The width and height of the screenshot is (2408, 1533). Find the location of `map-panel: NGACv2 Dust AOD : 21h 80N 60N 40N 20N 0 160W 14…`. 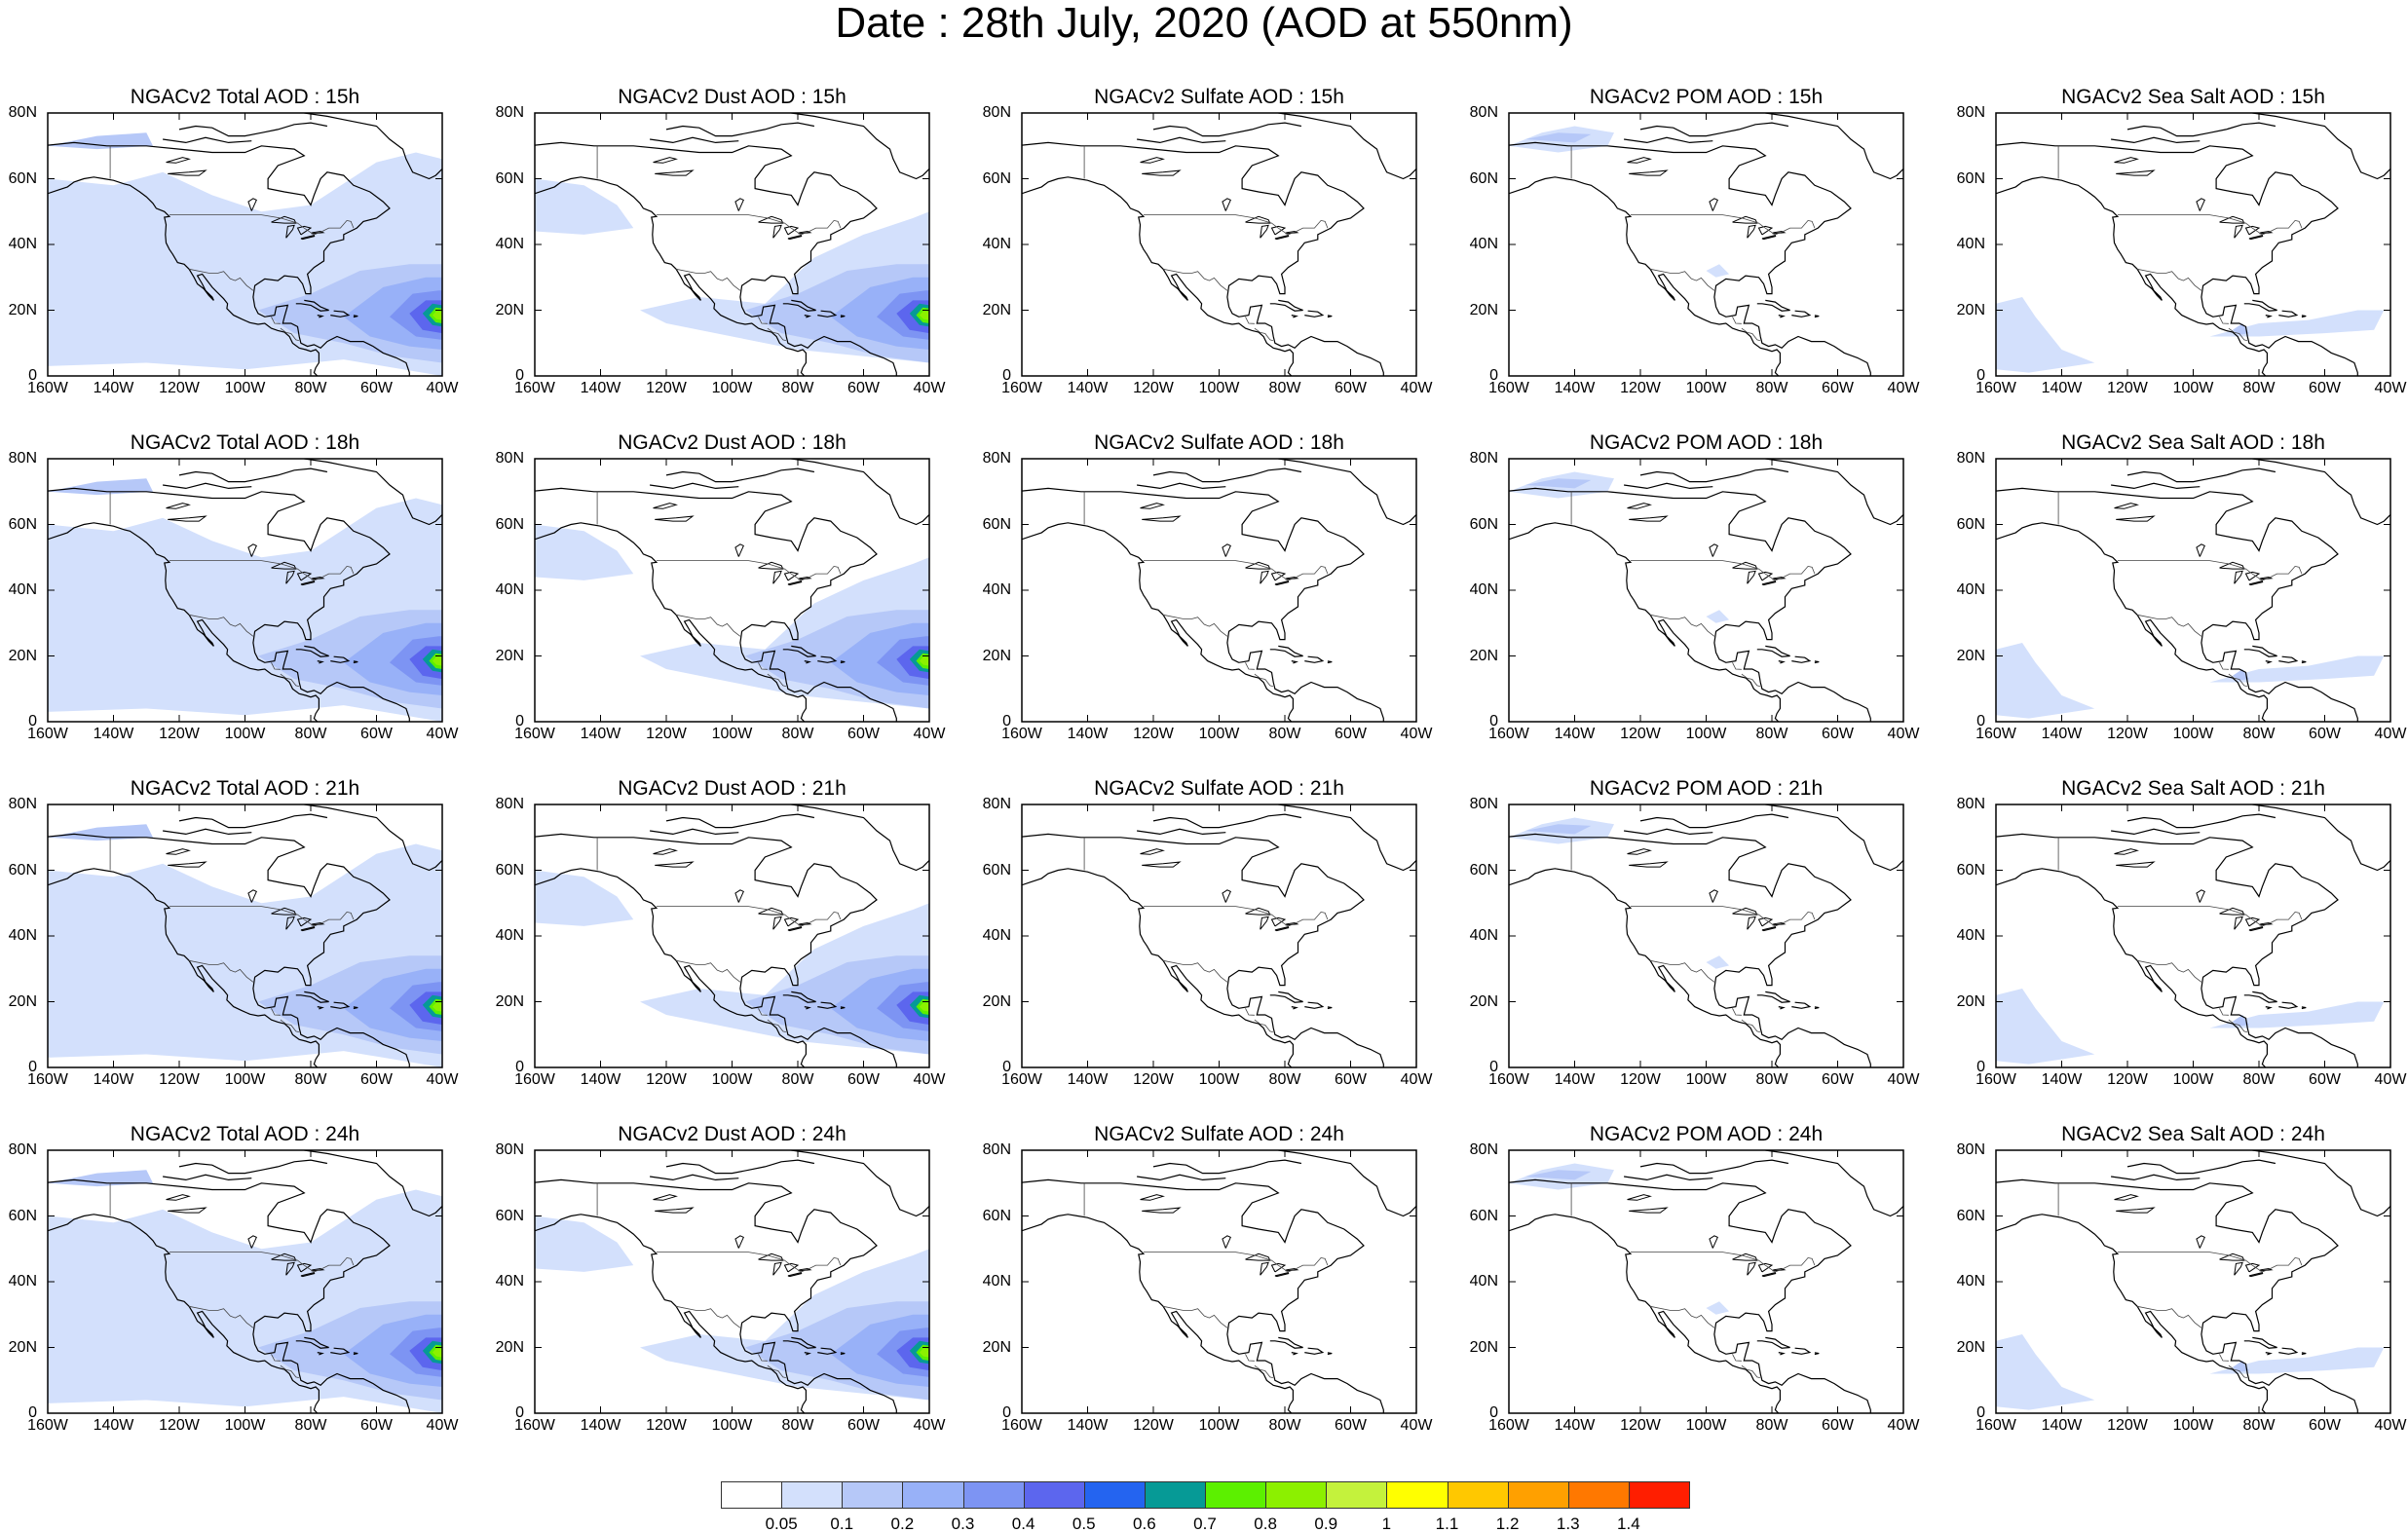

map-panel: NGACv2 Dust AOD : 21h 80N 60N 40N 20N 0 160W 14… is located at coordinates (730, 950).